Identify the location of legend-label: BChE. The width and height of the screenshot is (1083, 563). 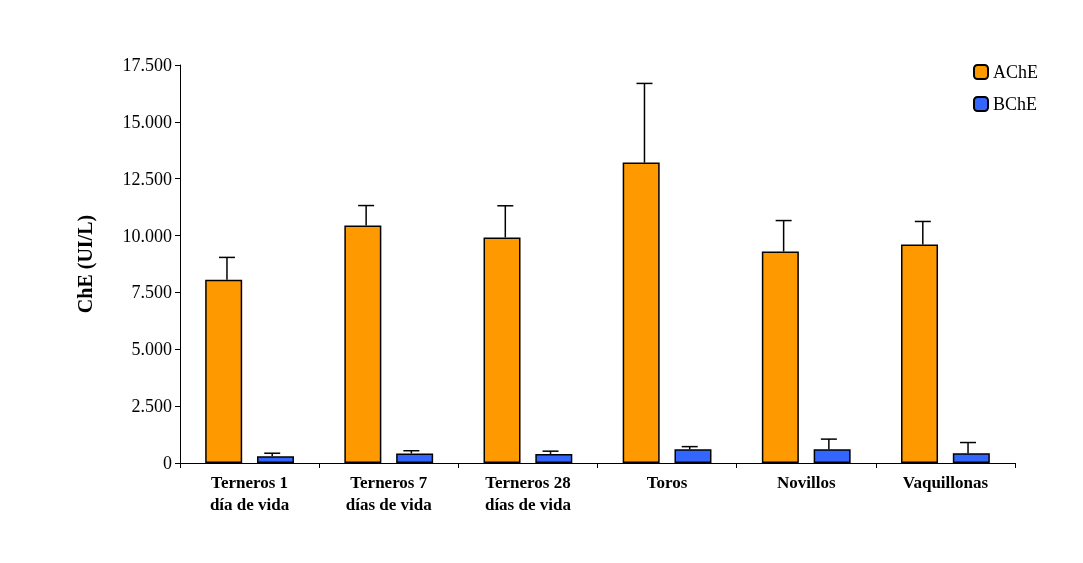
(1015, 104).